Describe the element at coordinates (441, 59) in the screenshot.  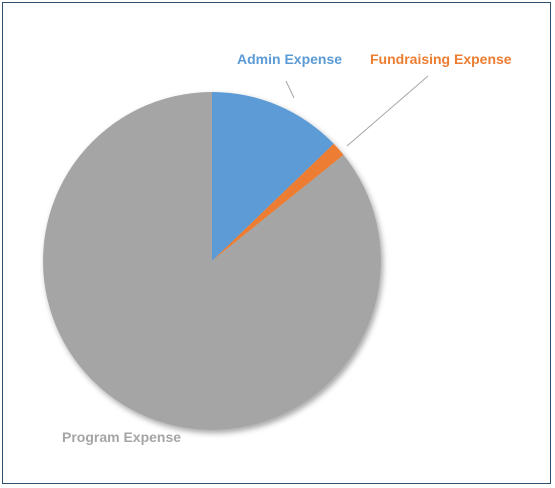
I see `data-label-fundraising-expense: Fundraising Expense` at that location.